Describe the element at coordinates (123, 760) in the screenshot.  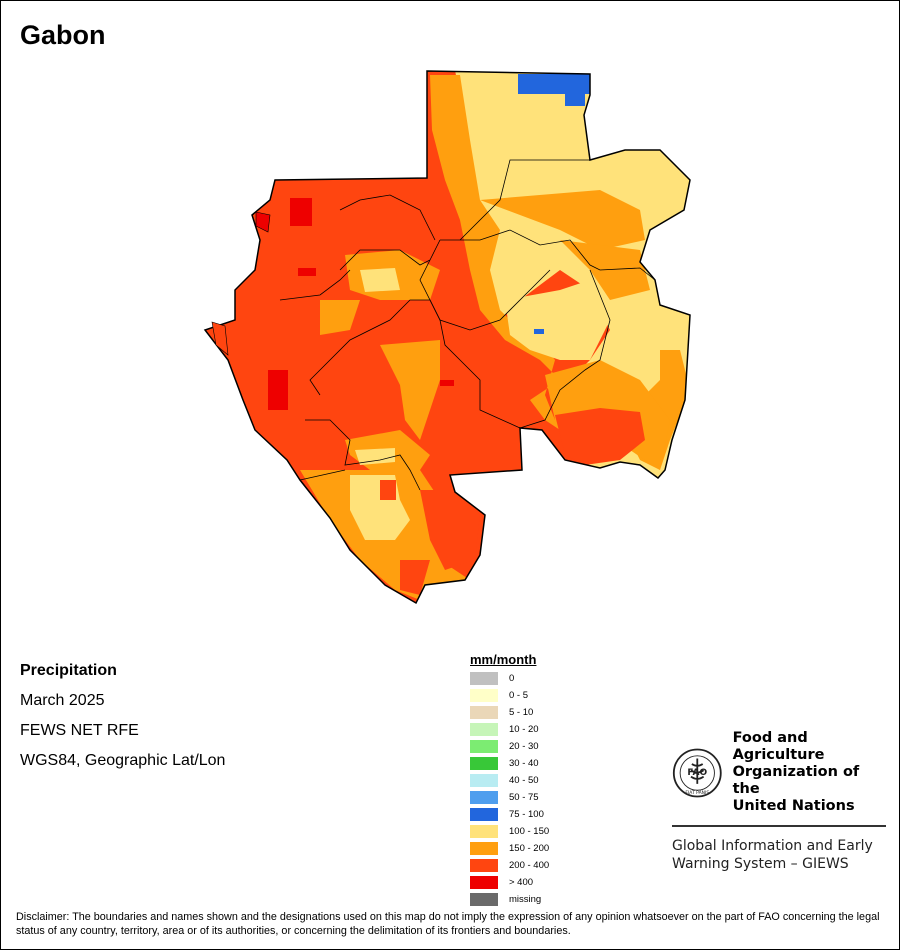
I see `projection-label: WGS84, Geographic Lat/Lon` at that location.